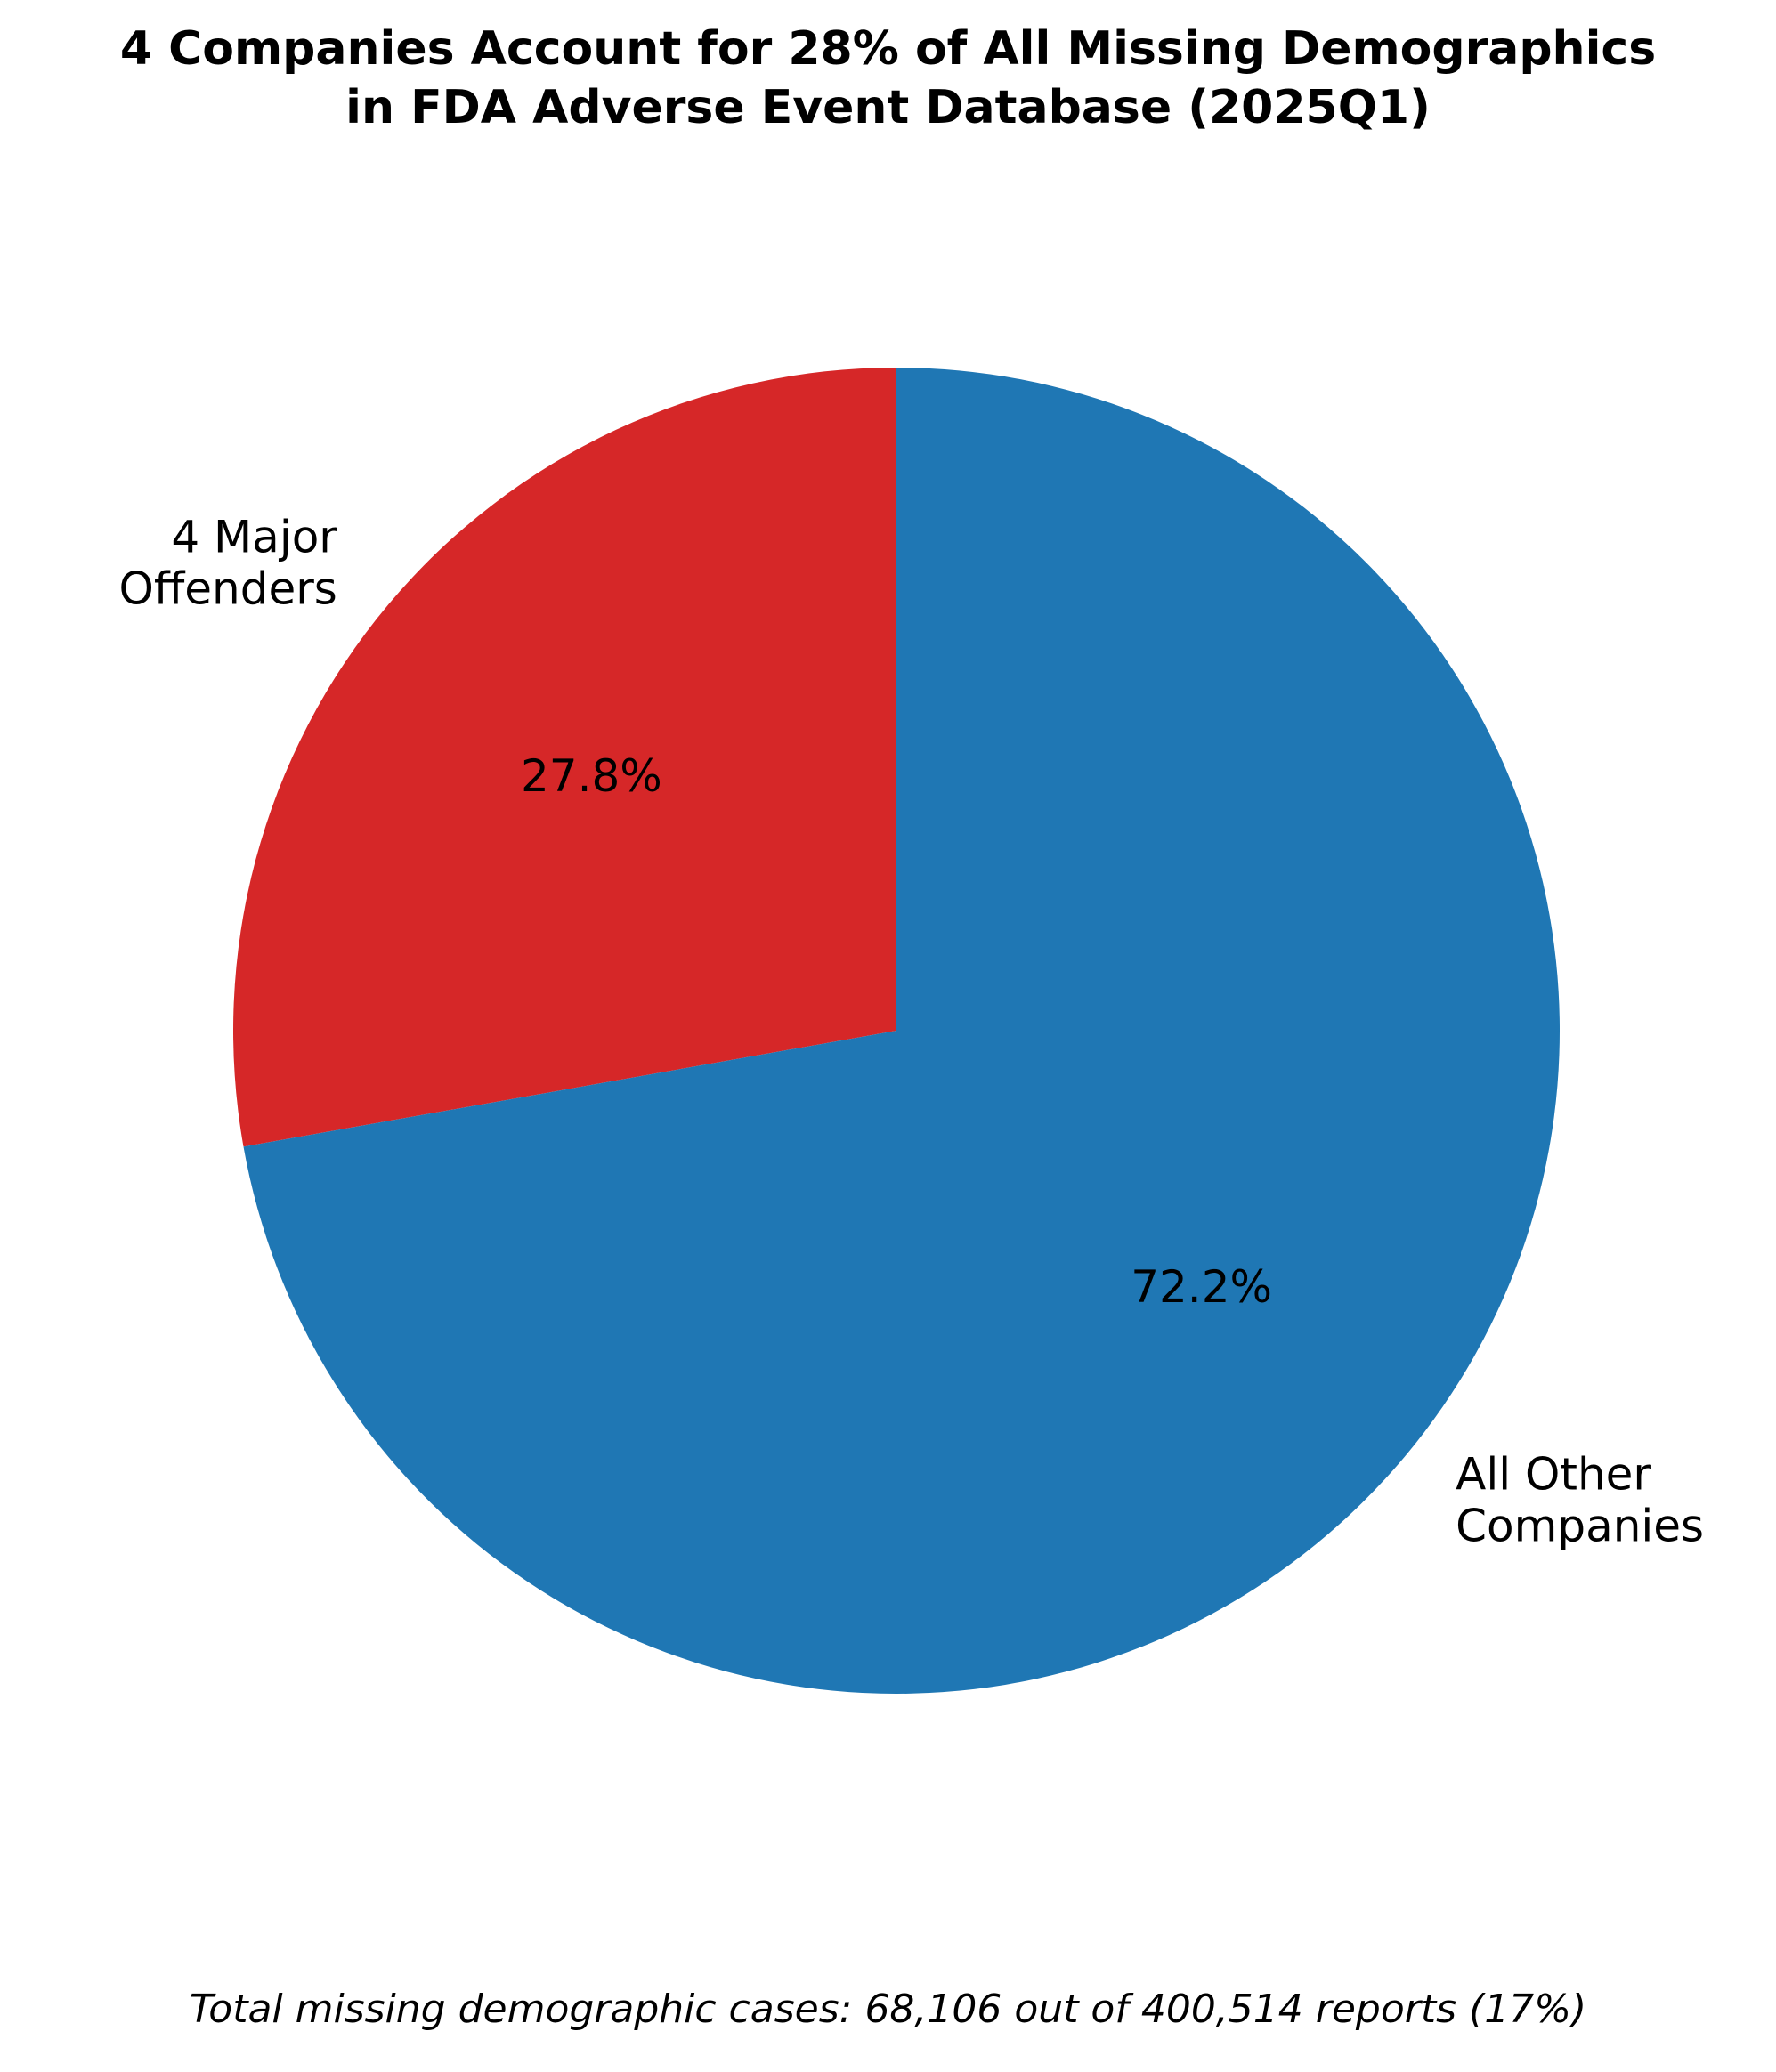  What do you see at coordinates (591, 776) in the screenshot?
I see `slice-percent-label-0: 27.8%` at bounding box center [591, 776].